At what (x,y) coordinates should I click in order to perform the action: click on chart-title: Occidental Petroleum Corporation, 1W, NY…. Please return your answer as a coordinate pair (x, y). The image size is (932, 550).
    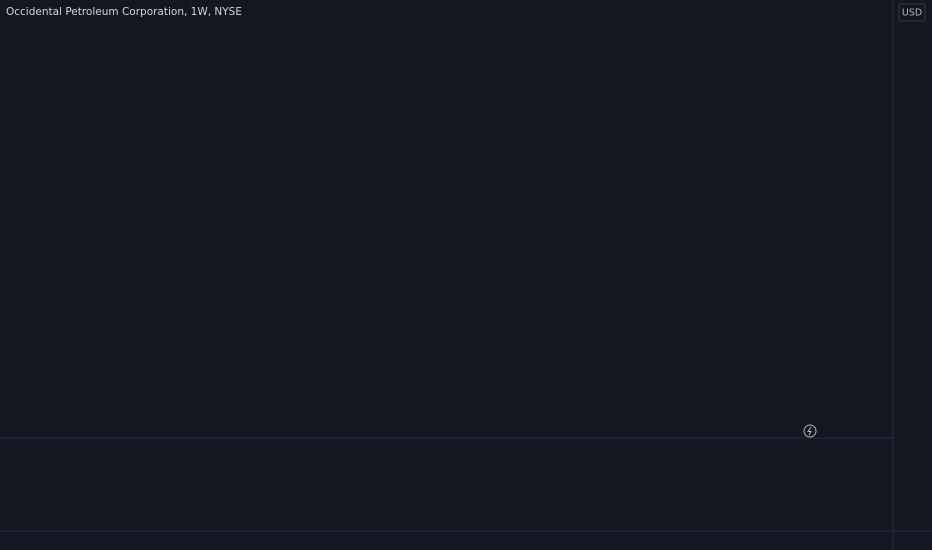
    Looking at the image, I should click on (124, 12).